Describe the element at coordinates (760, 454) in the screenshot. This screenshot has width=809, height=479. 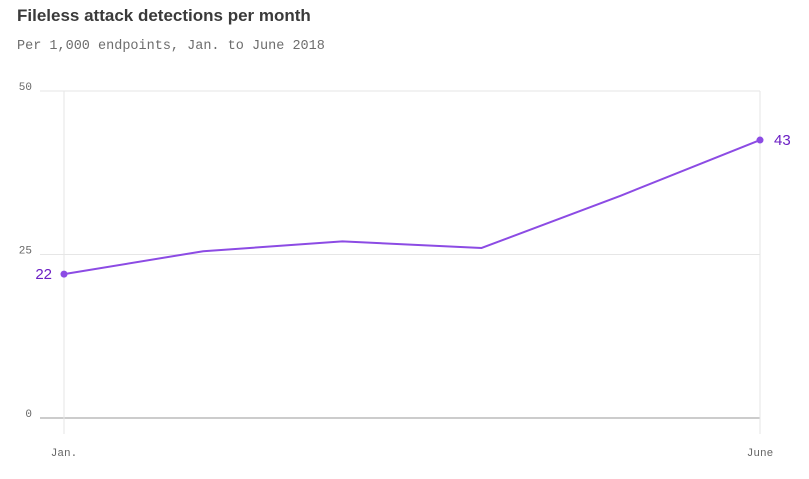
I see `x-tick-label: June` at that location.